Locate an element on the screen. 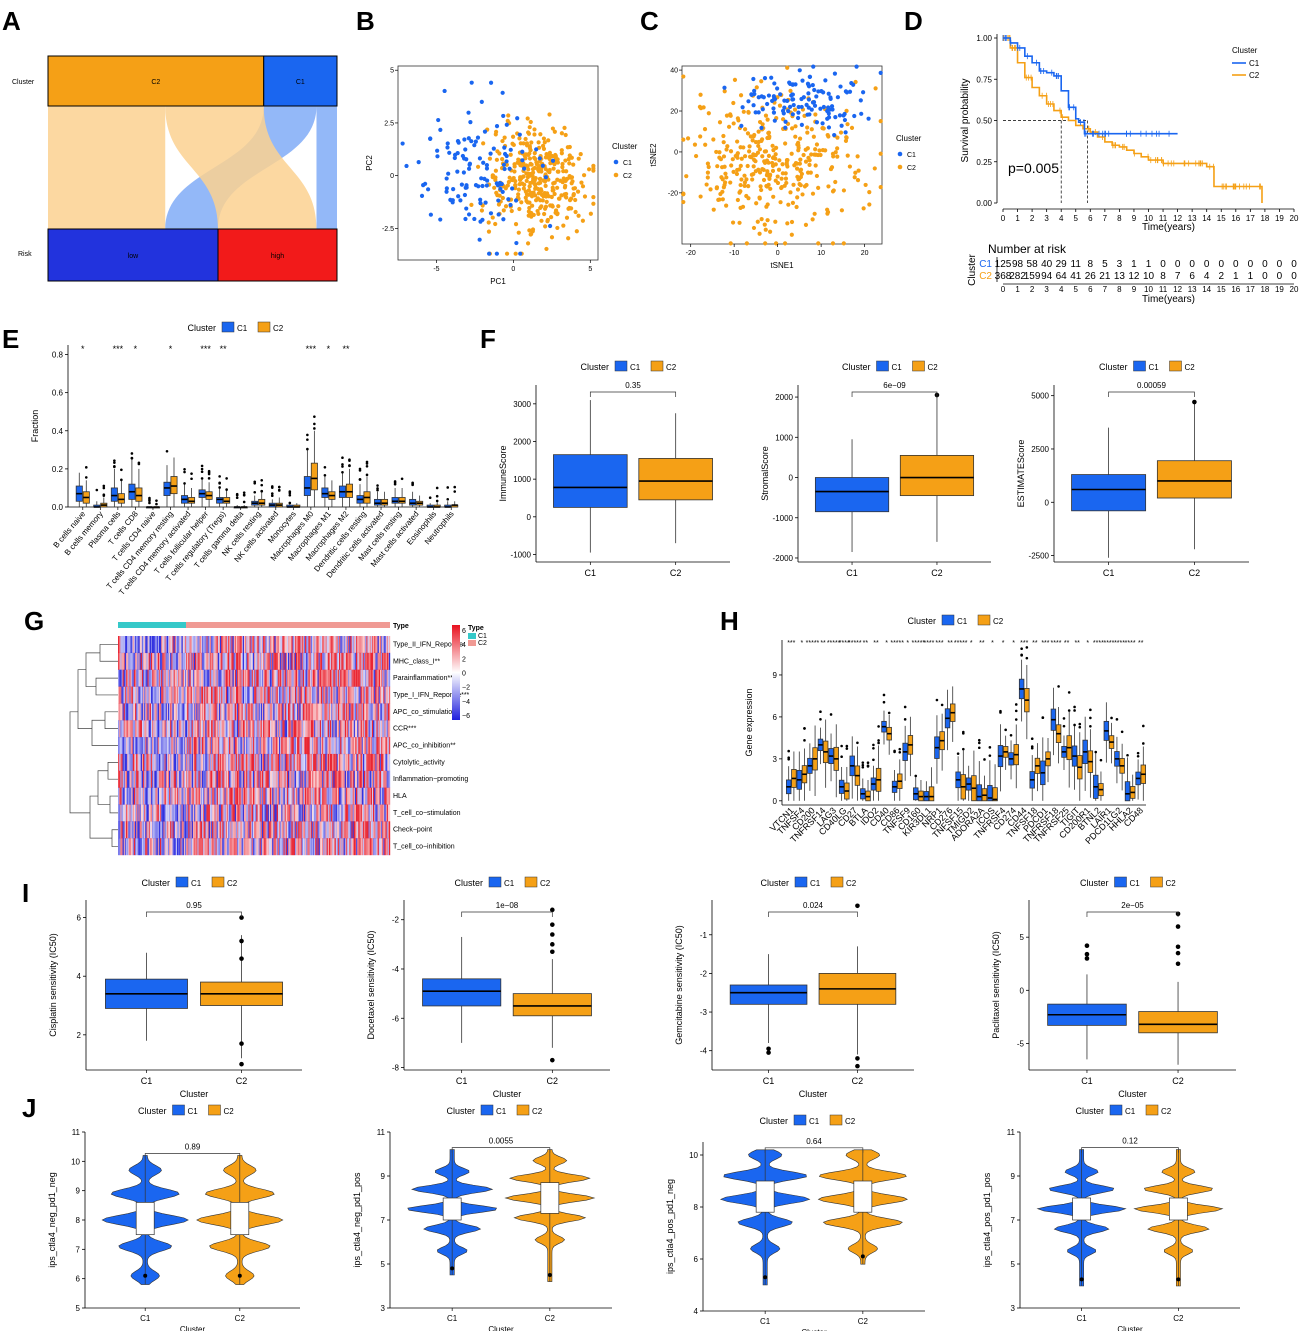  heatmap-row-label: Type_II_IFN_Reponse is located at coordinates (428, 644).